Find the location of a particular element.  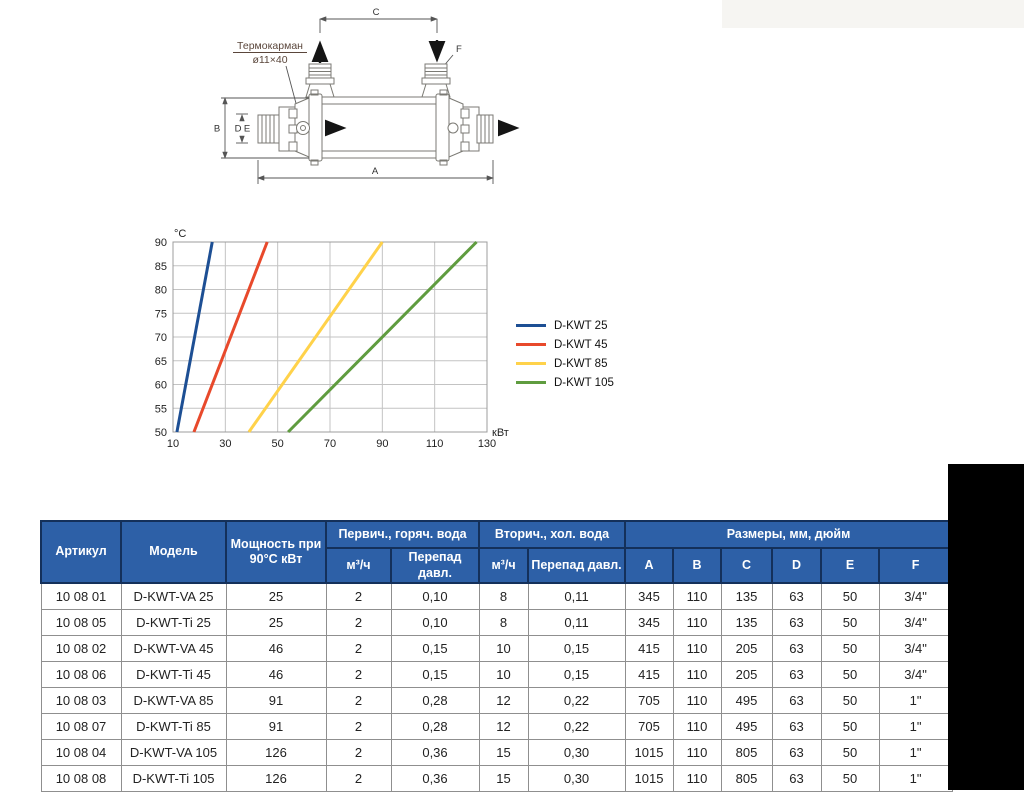

top-port-right is located at coordinates (436, 80).